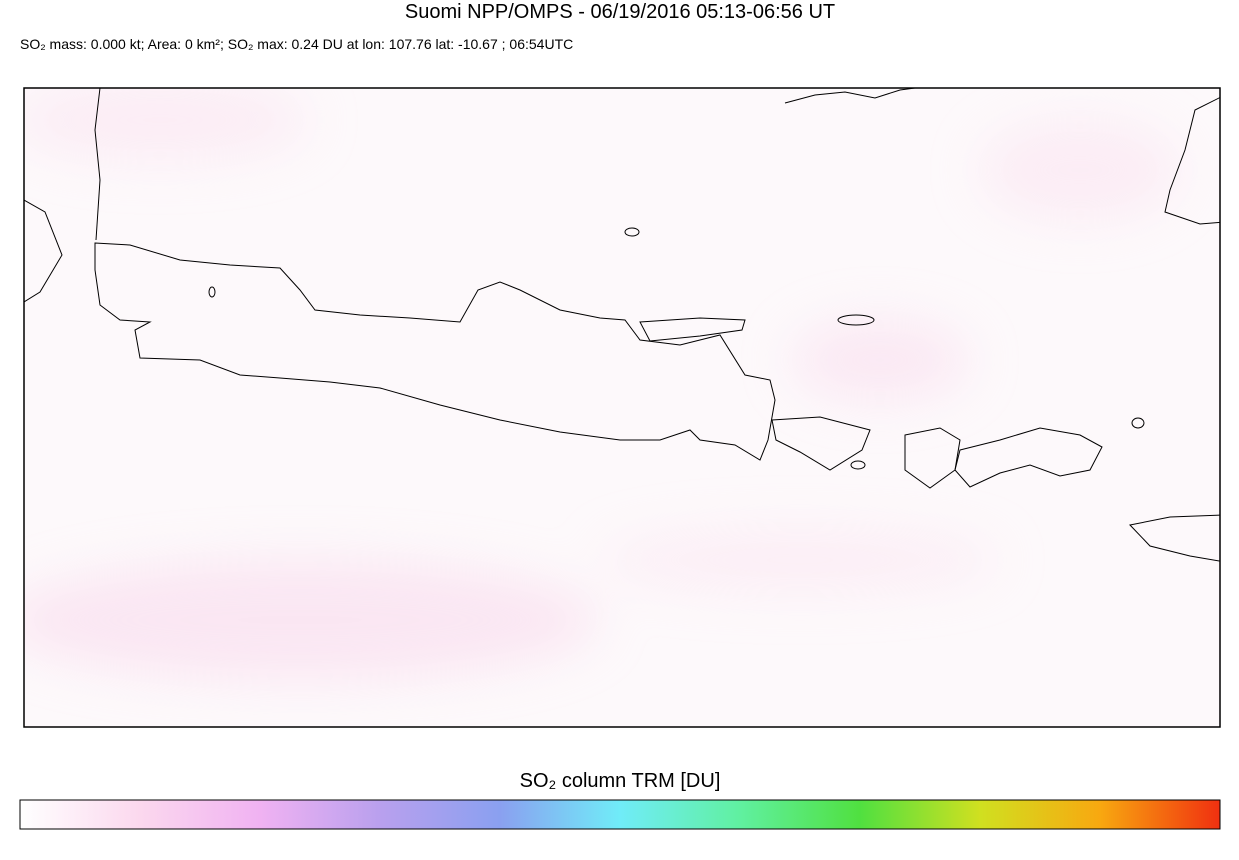 This screenshot has width=1239, height=860. Describe the element at coordinates (821, 443) in the screenshot. I see `bali` at that location.